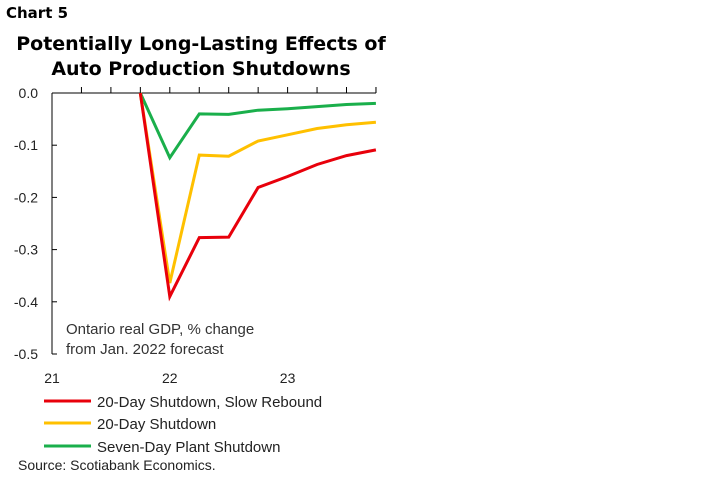 This screenshot has width=720, height=496. What do you see at coordinates (145, 349) in the screenshot?
I see `chart-annotation-line-2: from Jan. 2022 forecast` at bounding box center [145, 349].